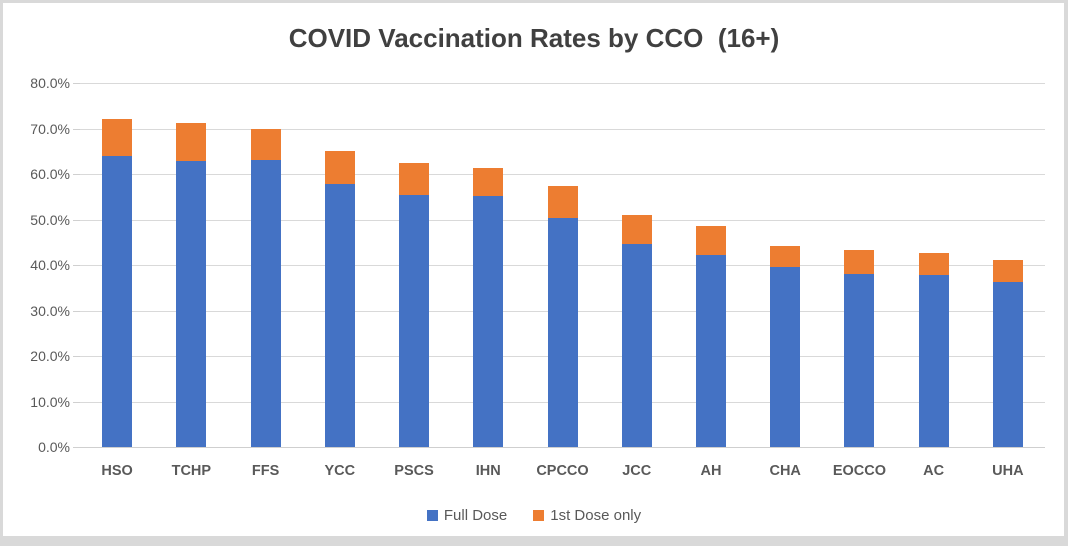 The width and height of the screenshot is (1068, 546). I want to click on bar-segment-1st-dose-only-HSO, so click(117, 137).